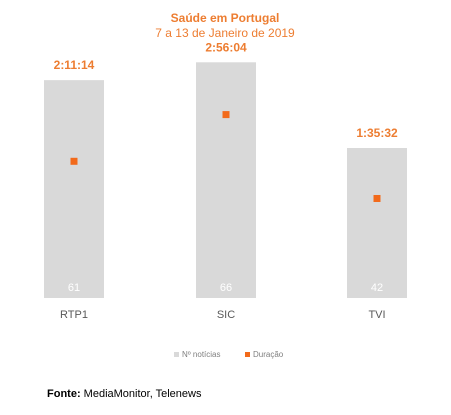 The image size is (451, 415). I want to click on source-footer: Fonte: MediaMonitor, Telenews, so click(124, 394).